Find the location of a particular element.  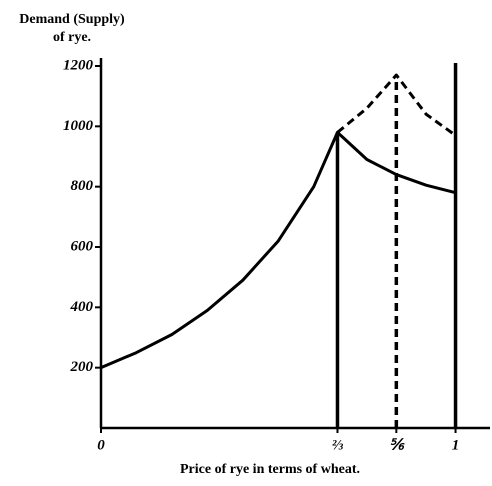

y-axis-label: of rye. is located at coordinates (72, 37).